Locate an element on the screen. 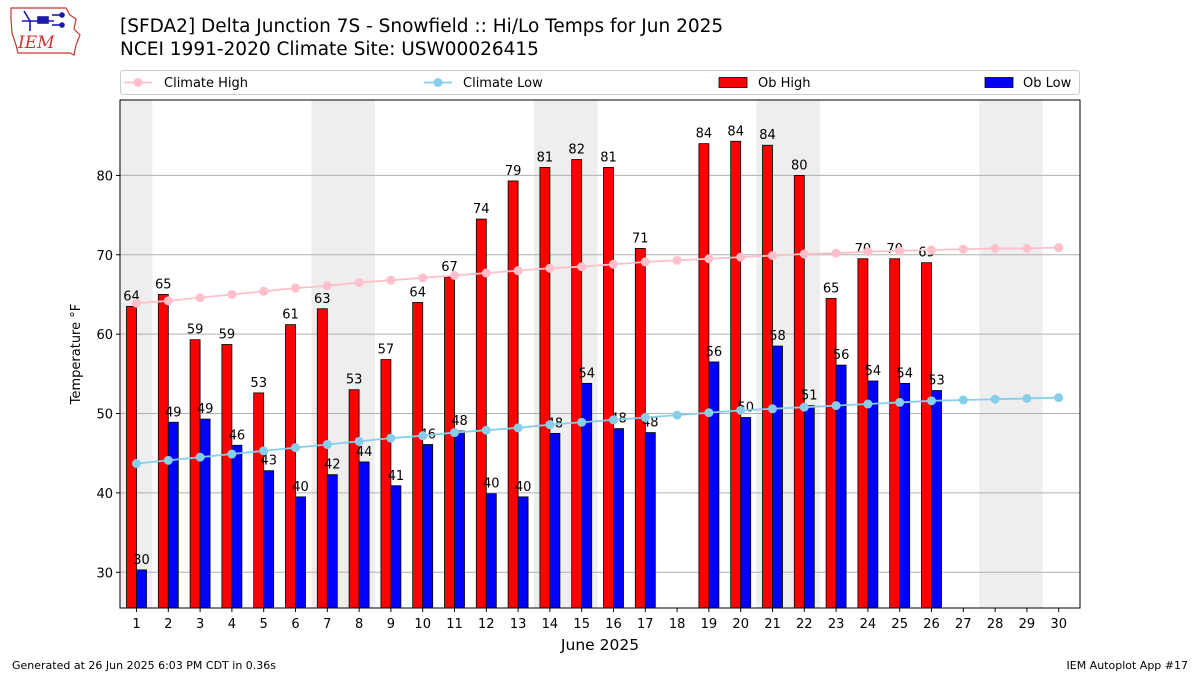 The width and height of the screenshot is (1200, 675). x-tick-label: 22 is located at coordinates (804, 624).